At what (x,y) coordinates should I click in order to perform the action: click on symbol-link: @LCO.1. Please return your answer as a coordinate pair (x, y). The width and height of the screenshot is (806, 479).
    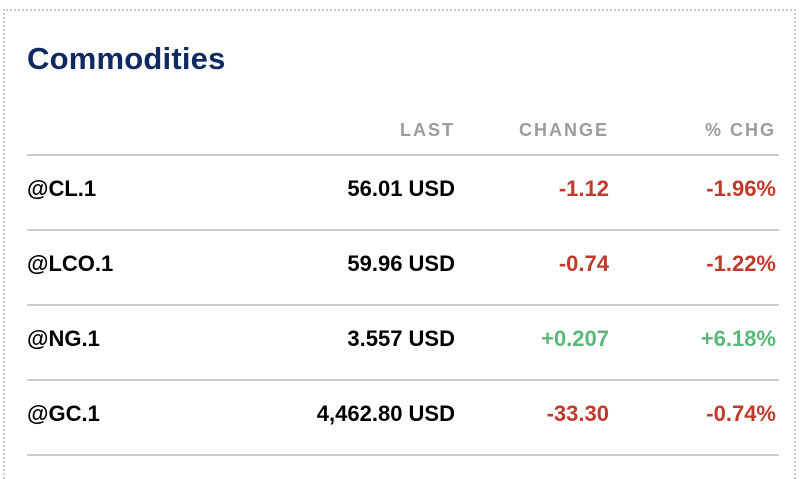
    Looking at the image, I should click on (70, 263).